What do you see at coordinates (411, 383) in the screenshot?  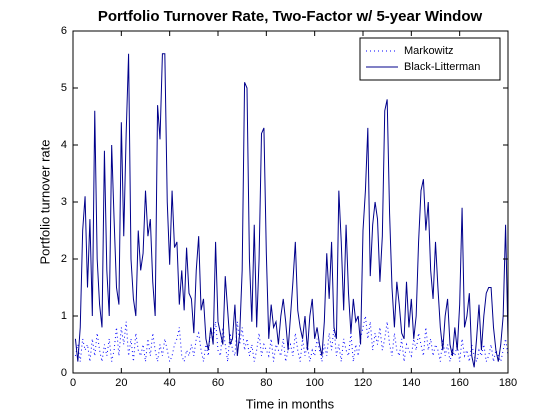 I see `x-tick-label: 140` at bounding box center [411, 383].